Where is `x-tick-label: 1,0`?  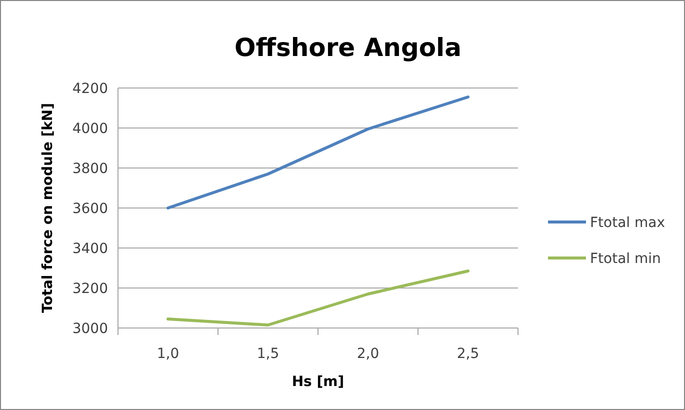
x-tick-label: 1,0 is located at coordinates (168, 354).